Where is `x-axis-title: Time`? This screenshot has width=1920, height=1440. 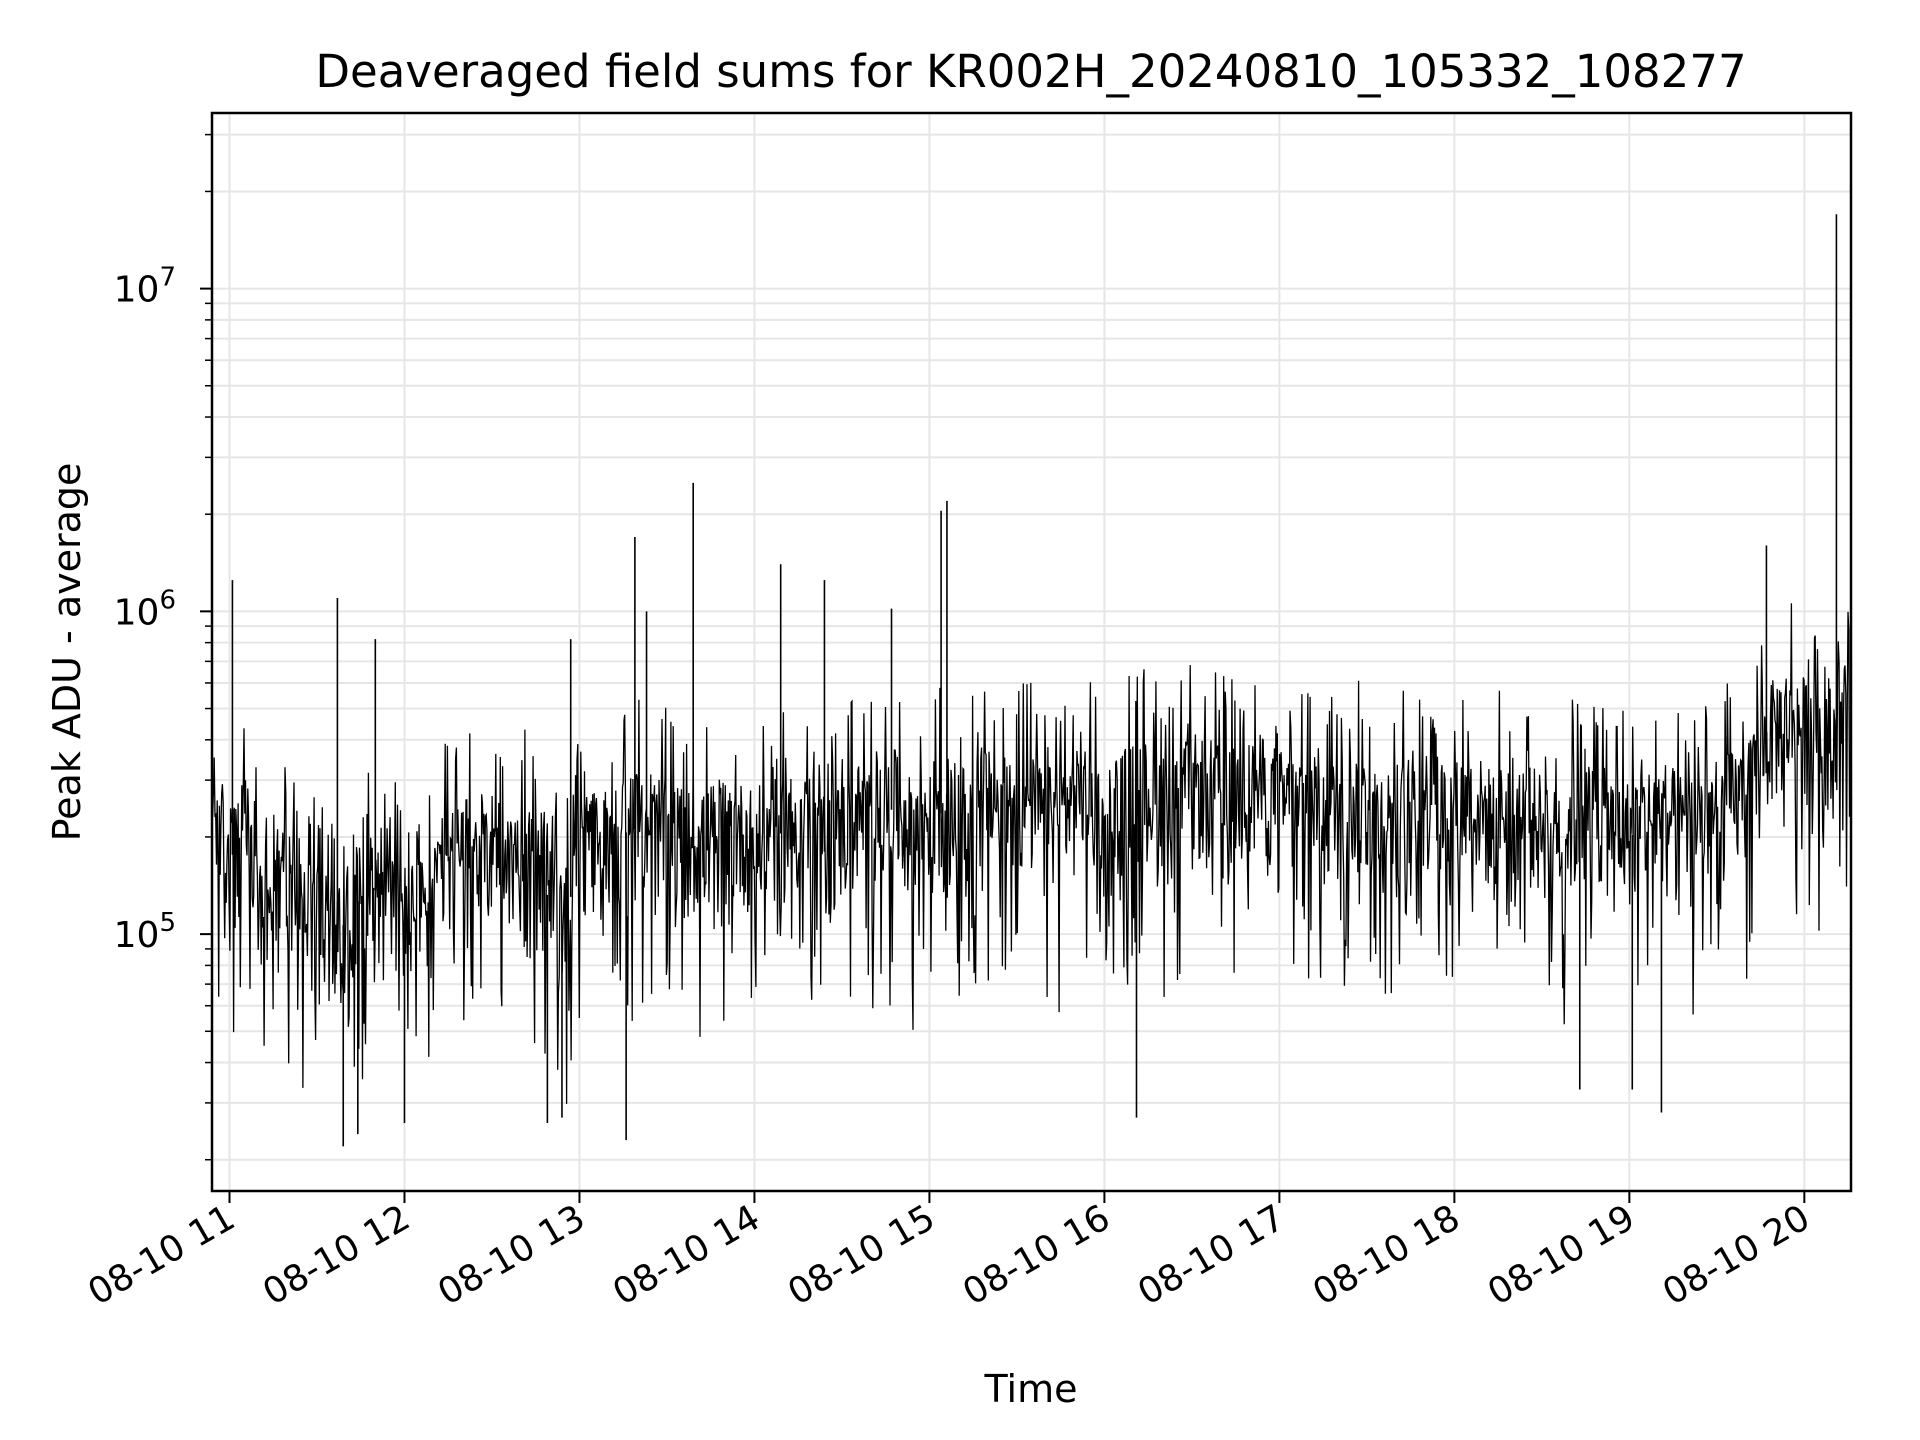 x-axis-title: Time is located at coordinates (1031, 1389).